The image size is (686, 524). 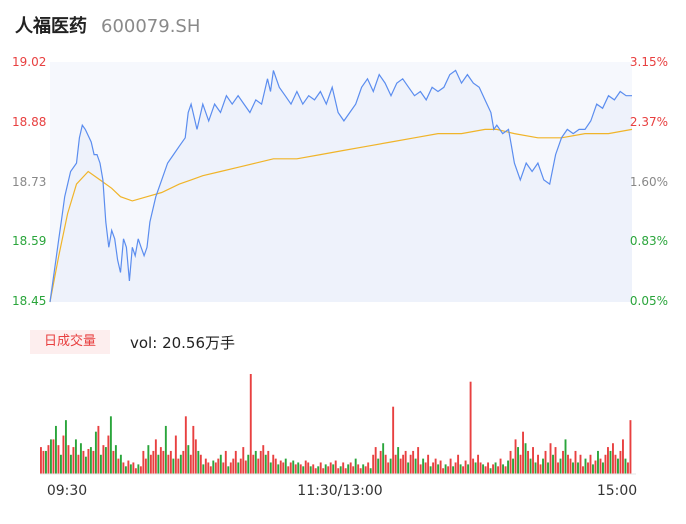 What do you see at coordinates (151, 26) in the screenshot?
I see `stock-code: 600079.SH` at bounding box center [151, 26].